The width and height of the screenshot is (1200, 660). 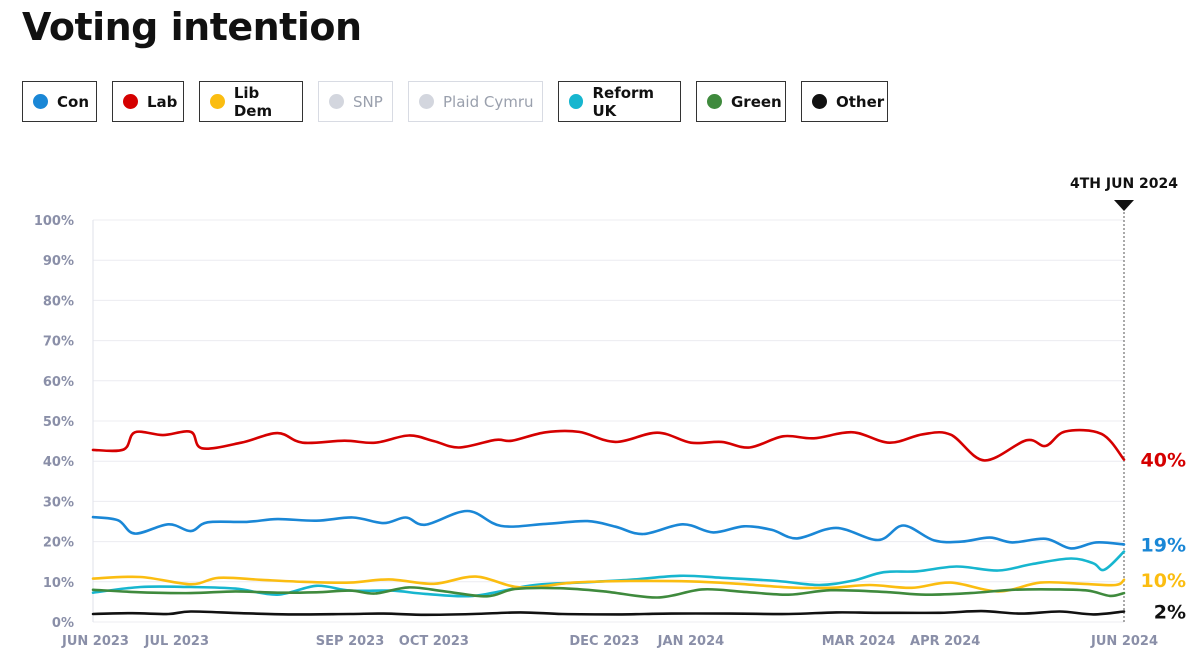 What do you see at coordinates (176, 641) in the screenshot?
I see `x-tick-label: JUL 2023` at bounding box center [176, 641].